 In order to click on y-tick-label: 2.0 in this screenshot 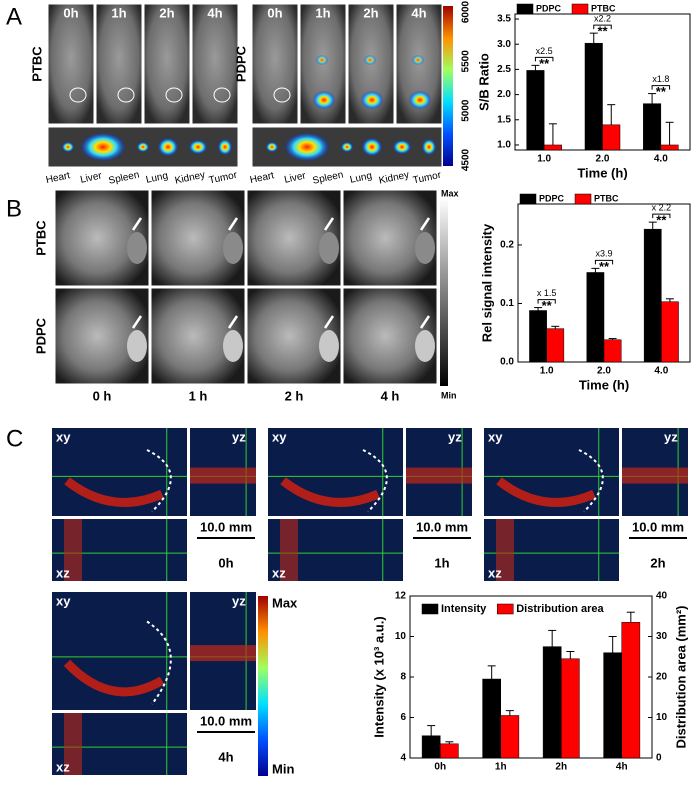, I will do `click(504, 94)`.